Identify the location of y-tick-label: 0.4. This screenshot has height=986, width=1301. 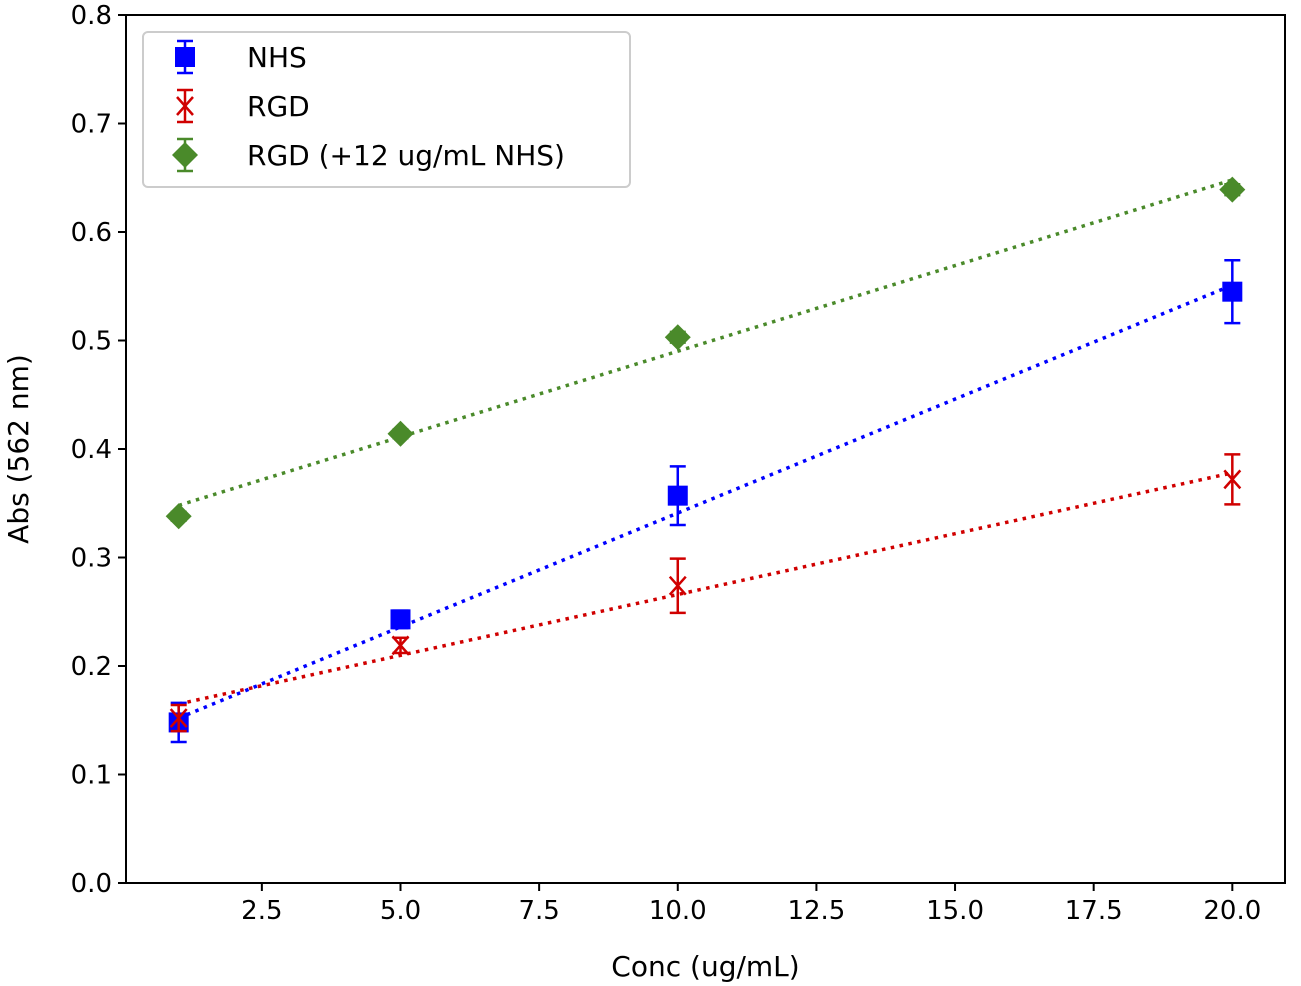
(91, 450).